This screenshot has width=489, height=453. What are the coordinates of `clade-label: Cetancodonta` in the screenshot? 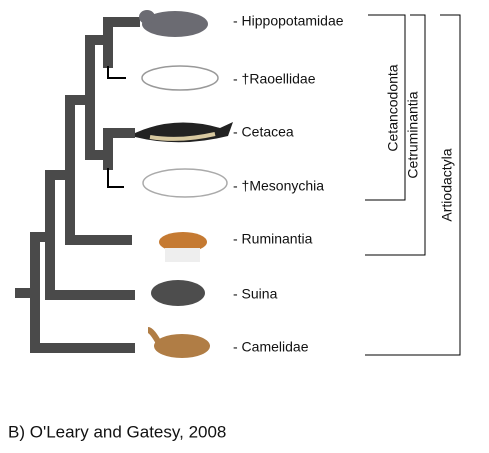 It's located at (393, 107).